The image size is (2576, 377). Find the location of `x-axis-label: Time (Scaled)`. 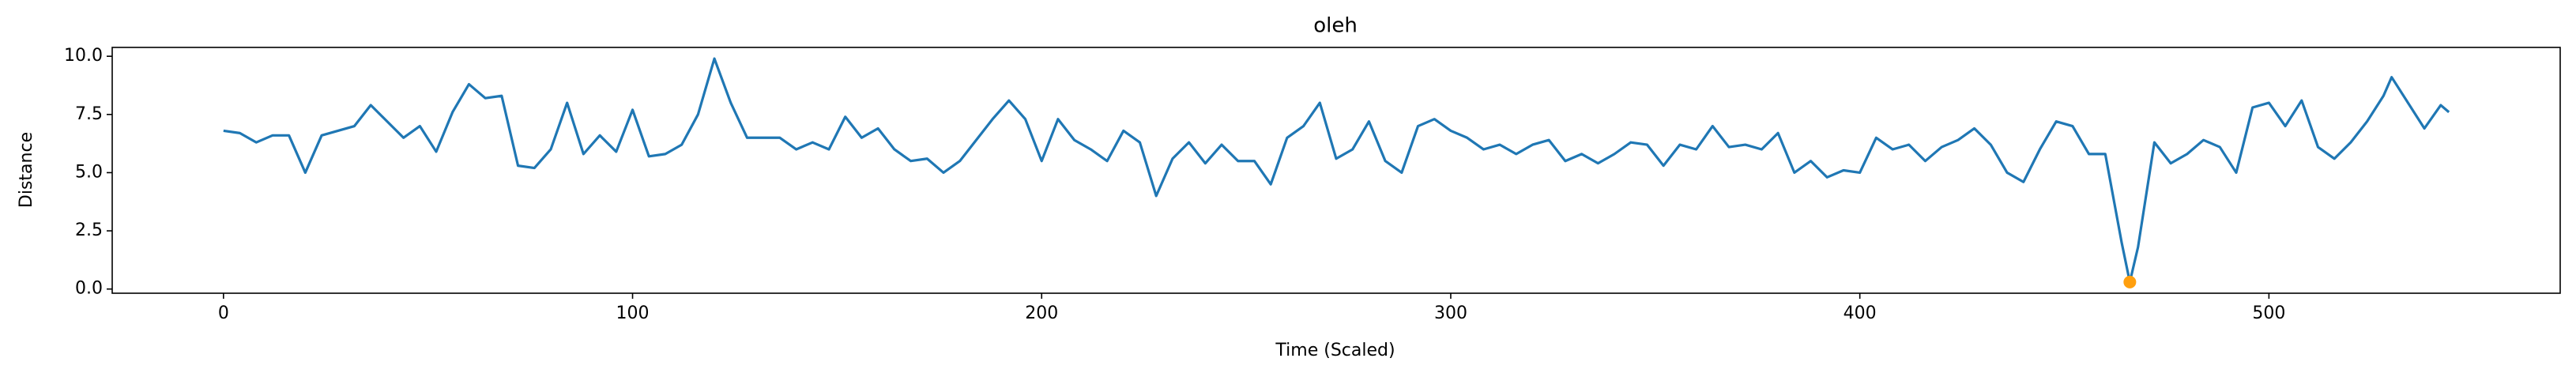

x-axis-label: Time (Scaled) is located at coordinates (1335, 350).